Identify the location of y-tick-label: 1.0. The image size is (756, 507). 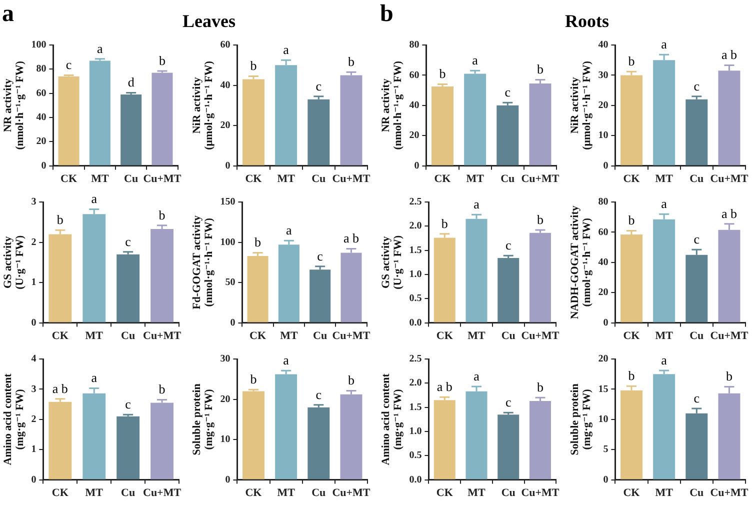
(415, 274).